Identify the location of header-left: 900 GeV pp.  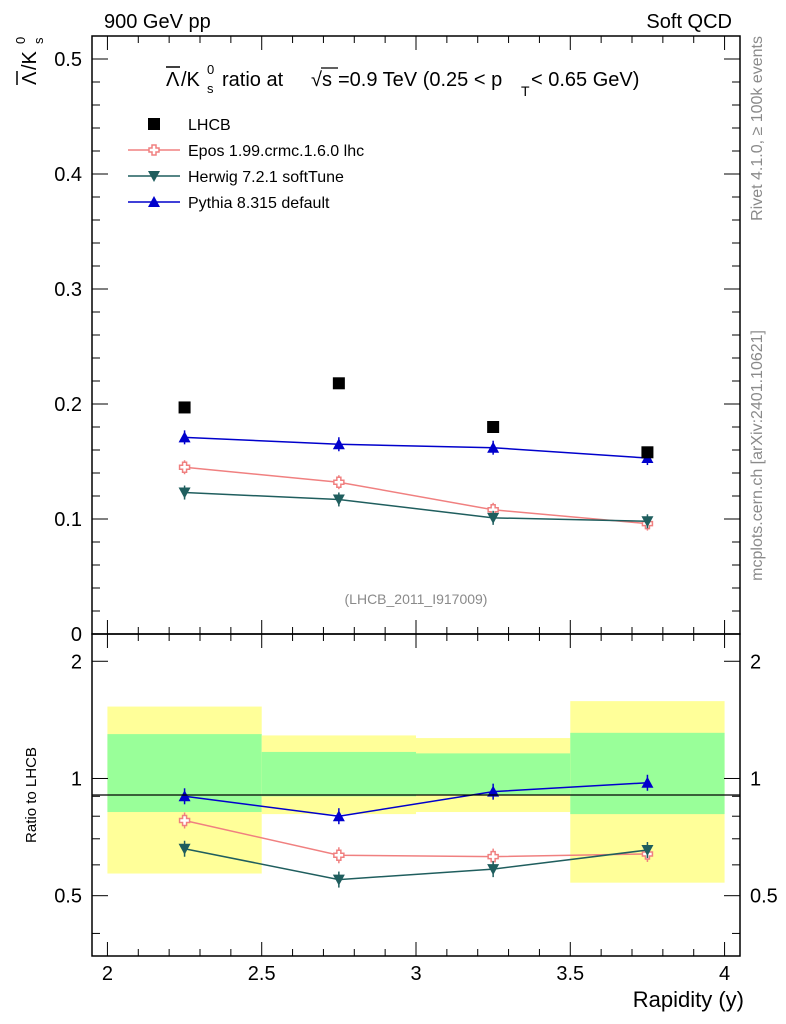
(157, 22).